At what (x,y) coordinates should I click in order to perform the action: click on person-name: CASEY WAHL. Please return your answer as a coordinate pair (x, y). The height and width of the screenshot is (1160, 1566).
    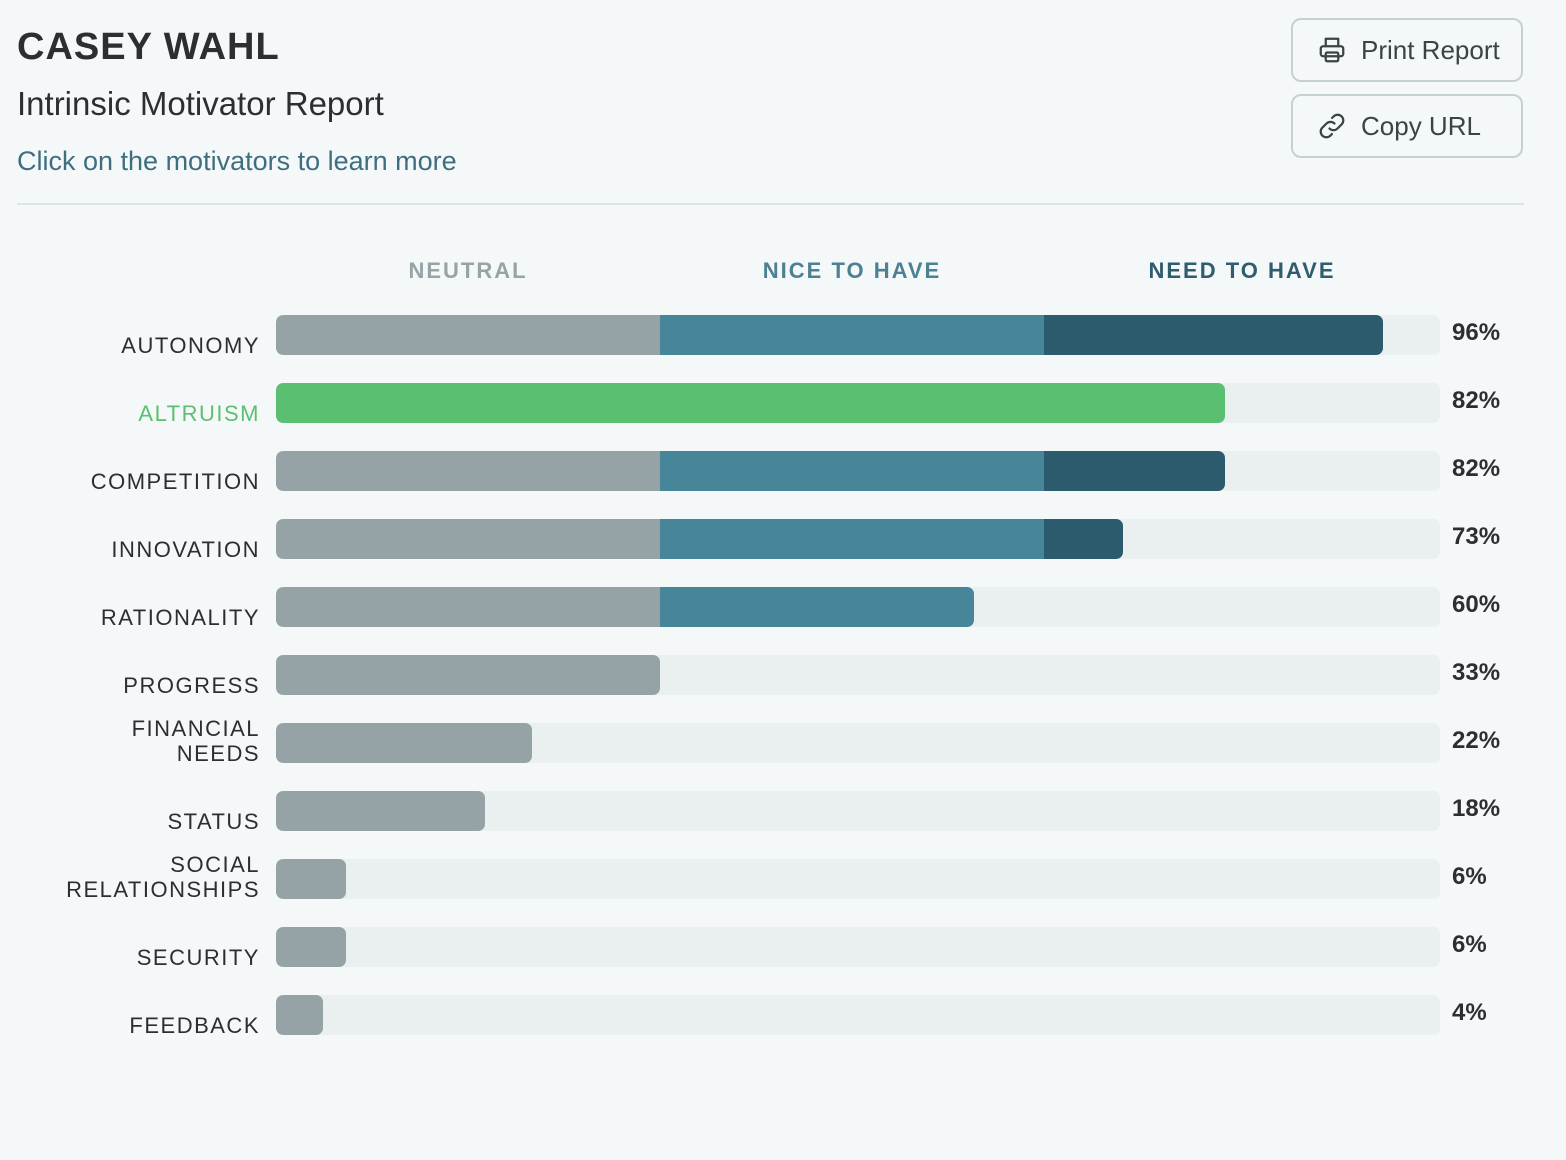
    Looking at the image, I should click on (148, 47).